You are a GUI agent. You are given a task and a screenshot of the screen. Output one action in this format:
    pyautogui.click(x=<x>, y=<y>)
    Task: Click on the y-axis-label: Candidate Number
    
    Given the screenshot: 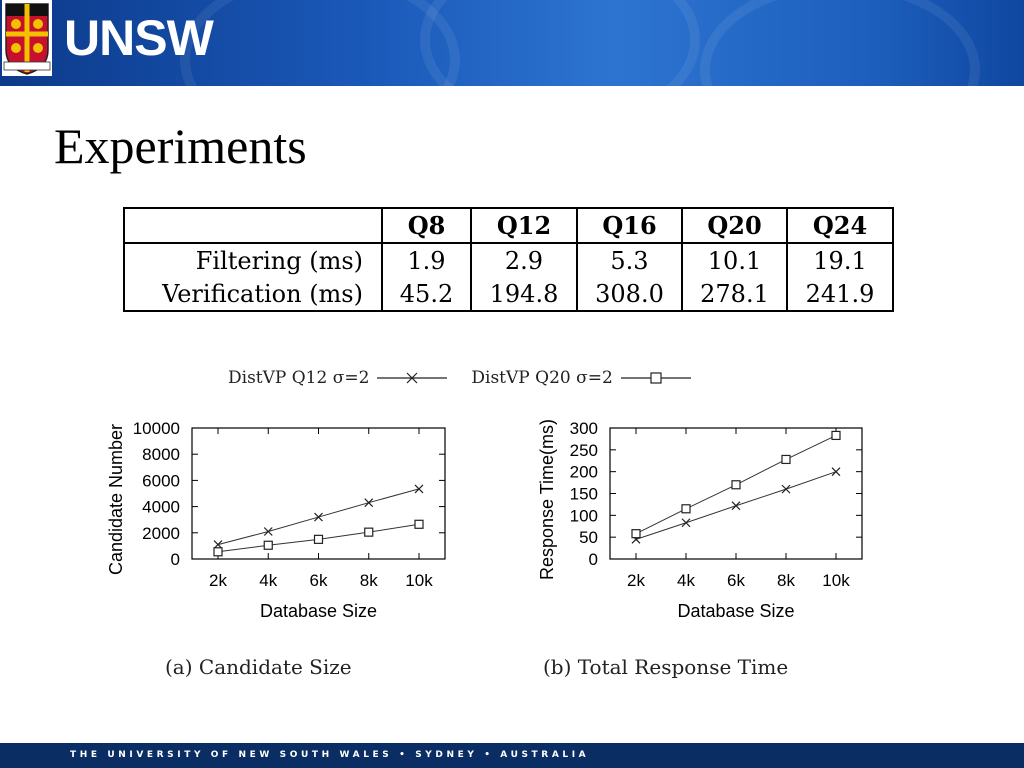 What is the action you would take?
    pyautogui.click(x=116, y=499)
    